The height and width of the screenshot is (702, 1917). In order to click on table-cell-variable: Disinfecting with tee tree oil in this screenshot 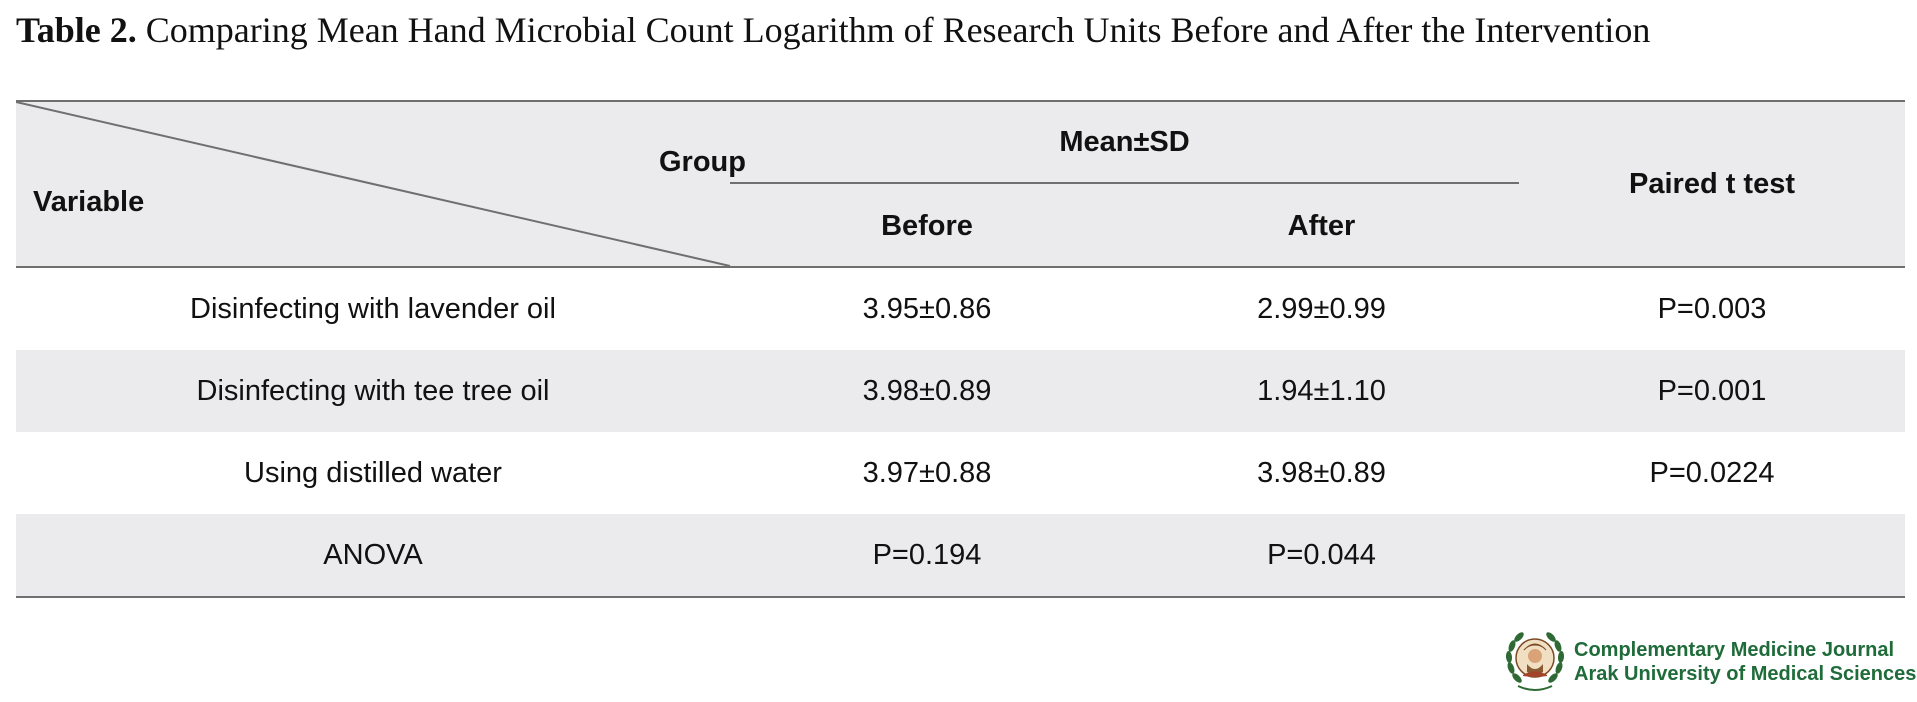, I will do `click(373, 390)`.